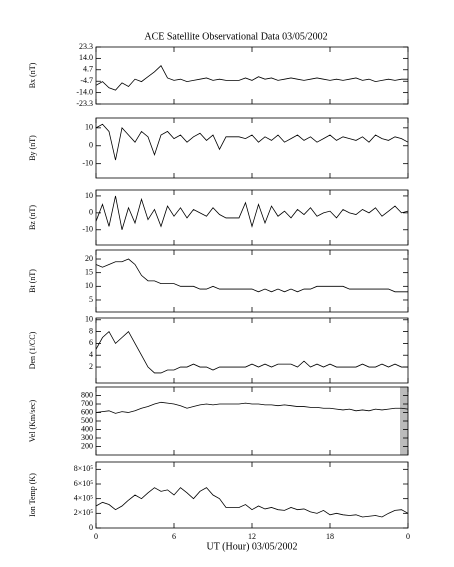 The height and width of the screenshot is (567, 454). I want to click on x-tick-label: 12, so click(252, 536).